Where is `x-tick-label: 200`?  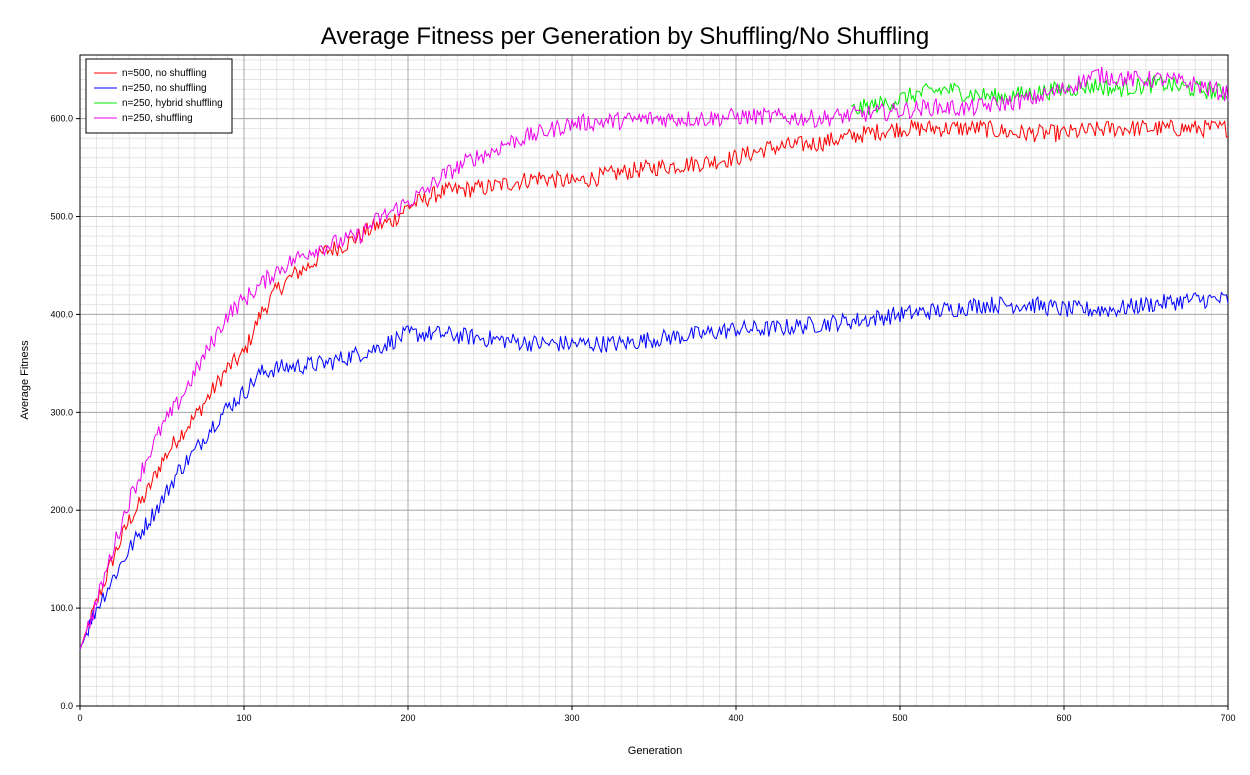
x-tick-label: 200 is located at coordinates (407, 718).